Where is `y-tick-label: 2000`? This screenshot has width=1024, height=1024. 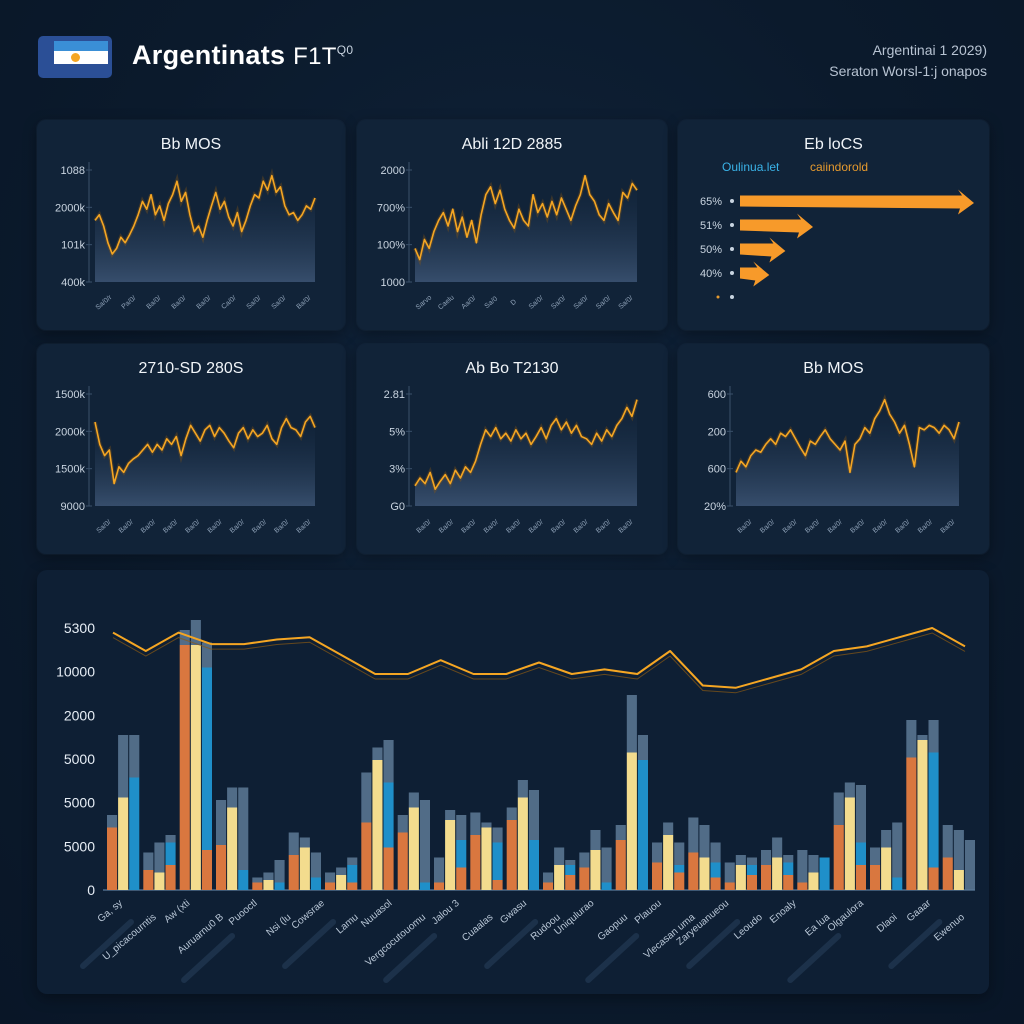 y-tick-label: 2000 is located at coordinates (79, 715).